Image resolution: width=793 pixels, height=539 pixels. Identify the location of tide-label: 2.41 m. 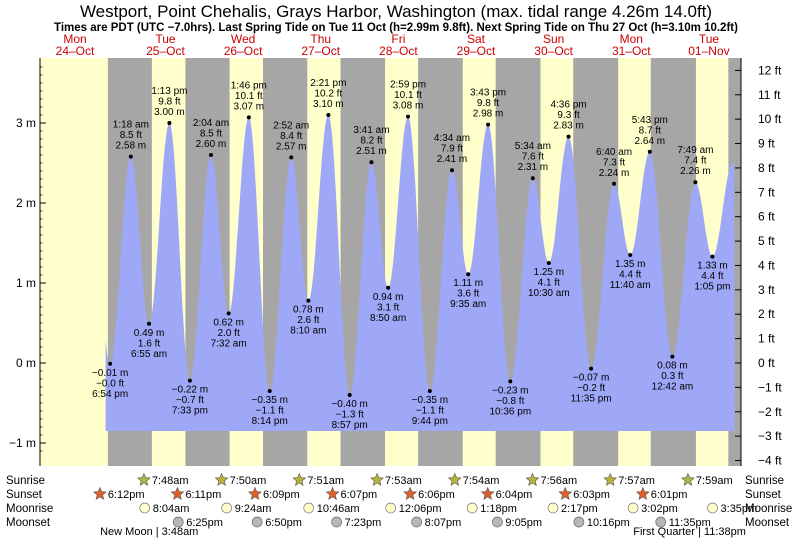
(452, 159).